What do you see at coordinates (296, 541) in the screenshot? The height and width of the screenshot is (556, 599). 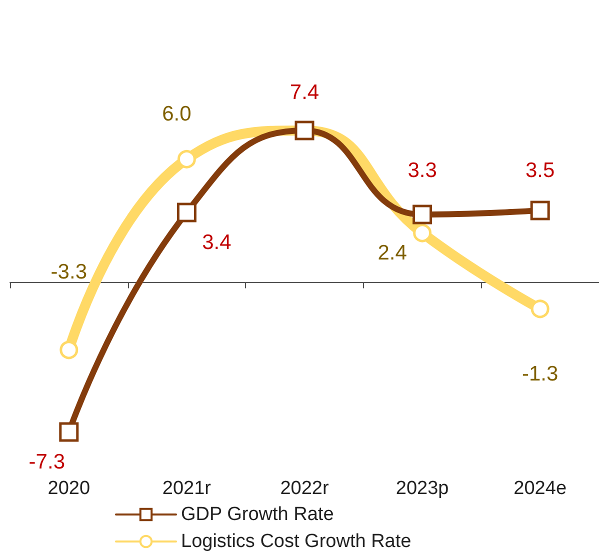 I see `legend-label: Logistics Cost Growth Rate` at bounding box center [296, 541].